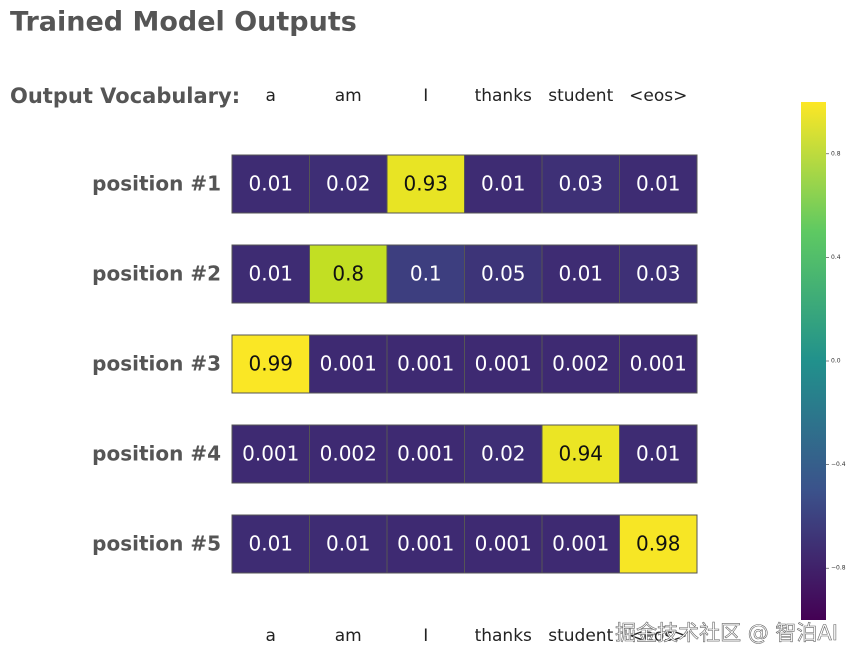 The width and height of the screenshot is (859, 666). What do you see at coordinates (156, 274) in the screenshot?
I see `row-label: position #2` at bounding box center [156, 274].